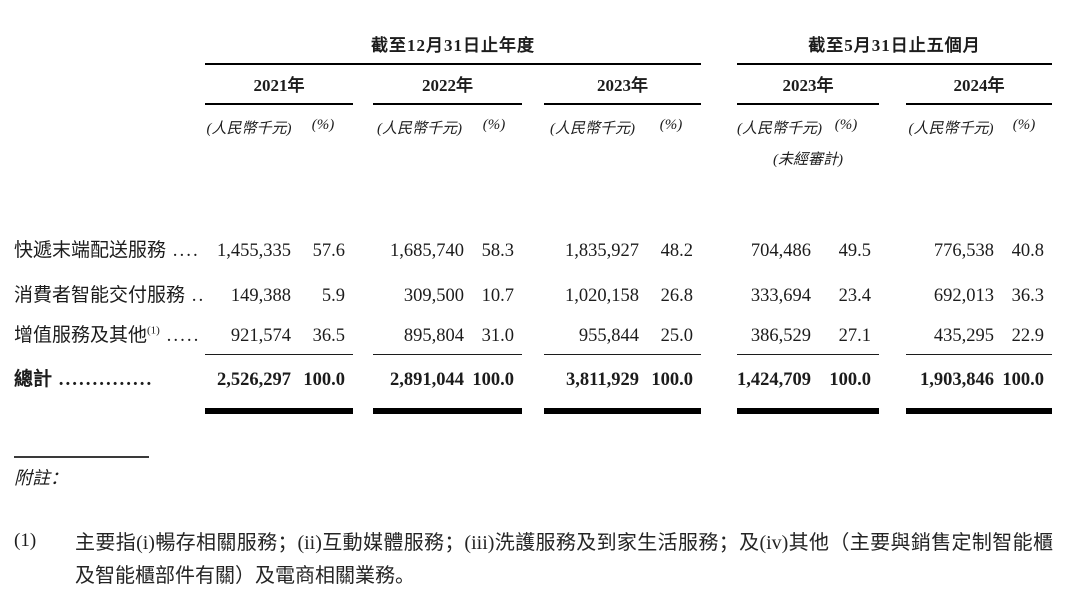  I want to click on amount-cell: 149,388, so click(260, 296).